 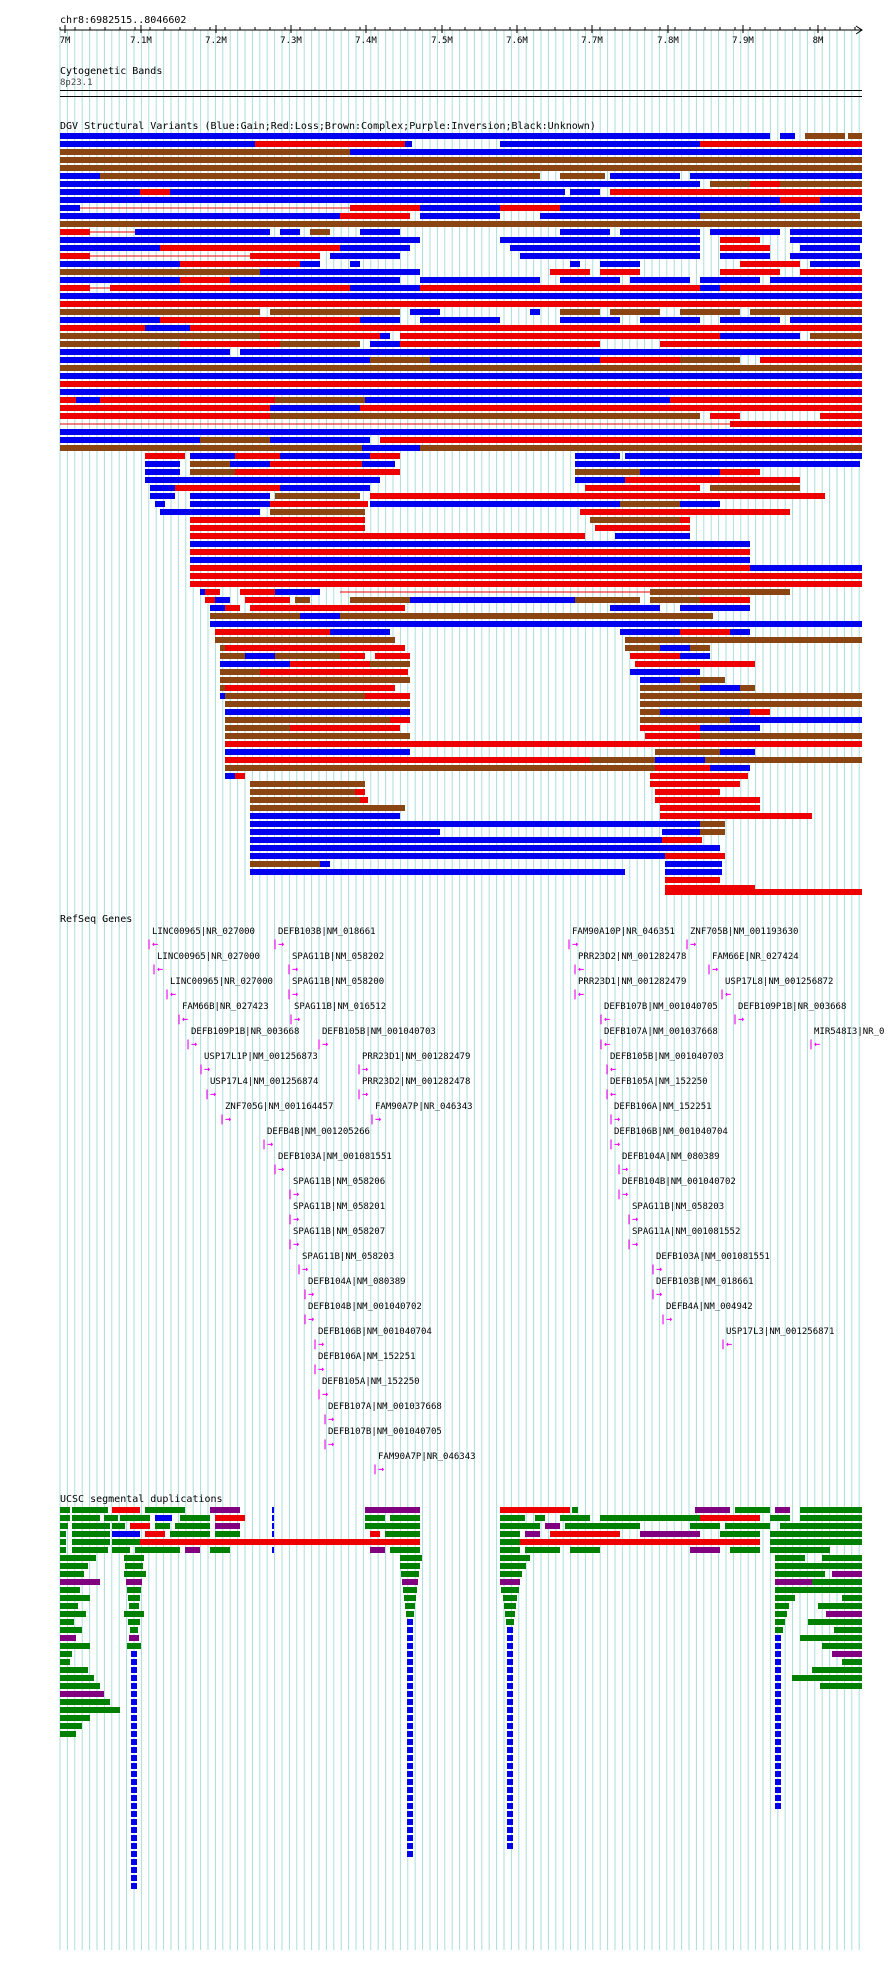 What do you see at coordinates (713, 1257) in the screenshot?
I see `gene-label: DEFB103A|NM_001081551` at bounding box center [713, 1257].